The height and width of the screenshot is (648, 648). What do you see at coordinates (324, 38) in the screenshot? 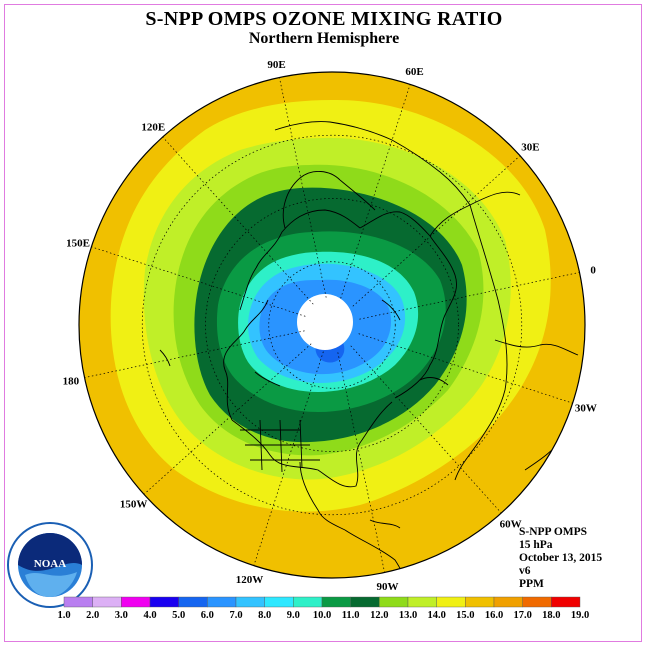
I see `page-subtitle: Northern Hemisphere` at bounding box center [324, 38].